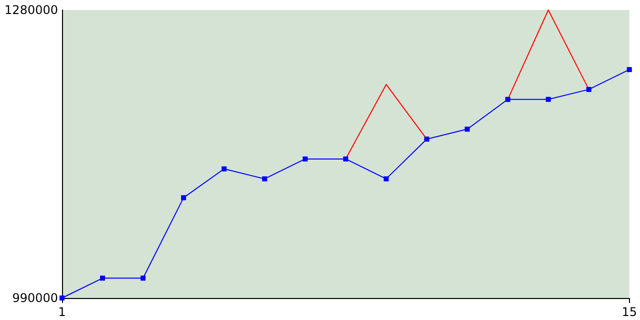  Describe the element at coordinates (31, 10) in the screenshot. I see `y-tick-label: 1280000` at that location.